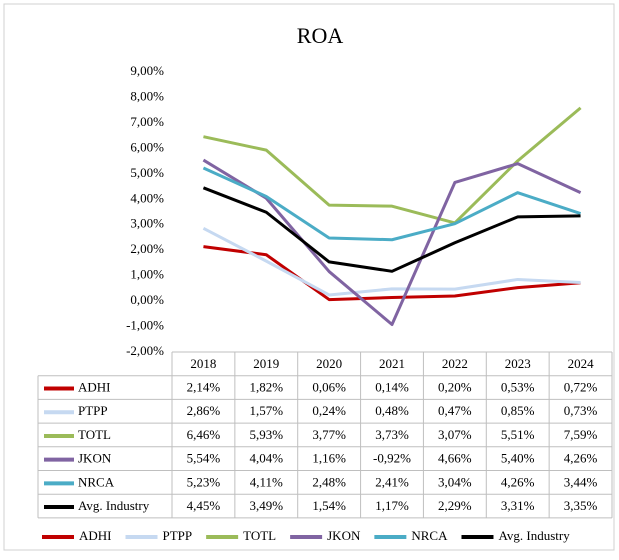 This screenshot has width=619, height=560. What do you see at coordinates (266, 363) in the screenshot?
I see `x-tick-label: 2019` at bounding box center [266, 363].